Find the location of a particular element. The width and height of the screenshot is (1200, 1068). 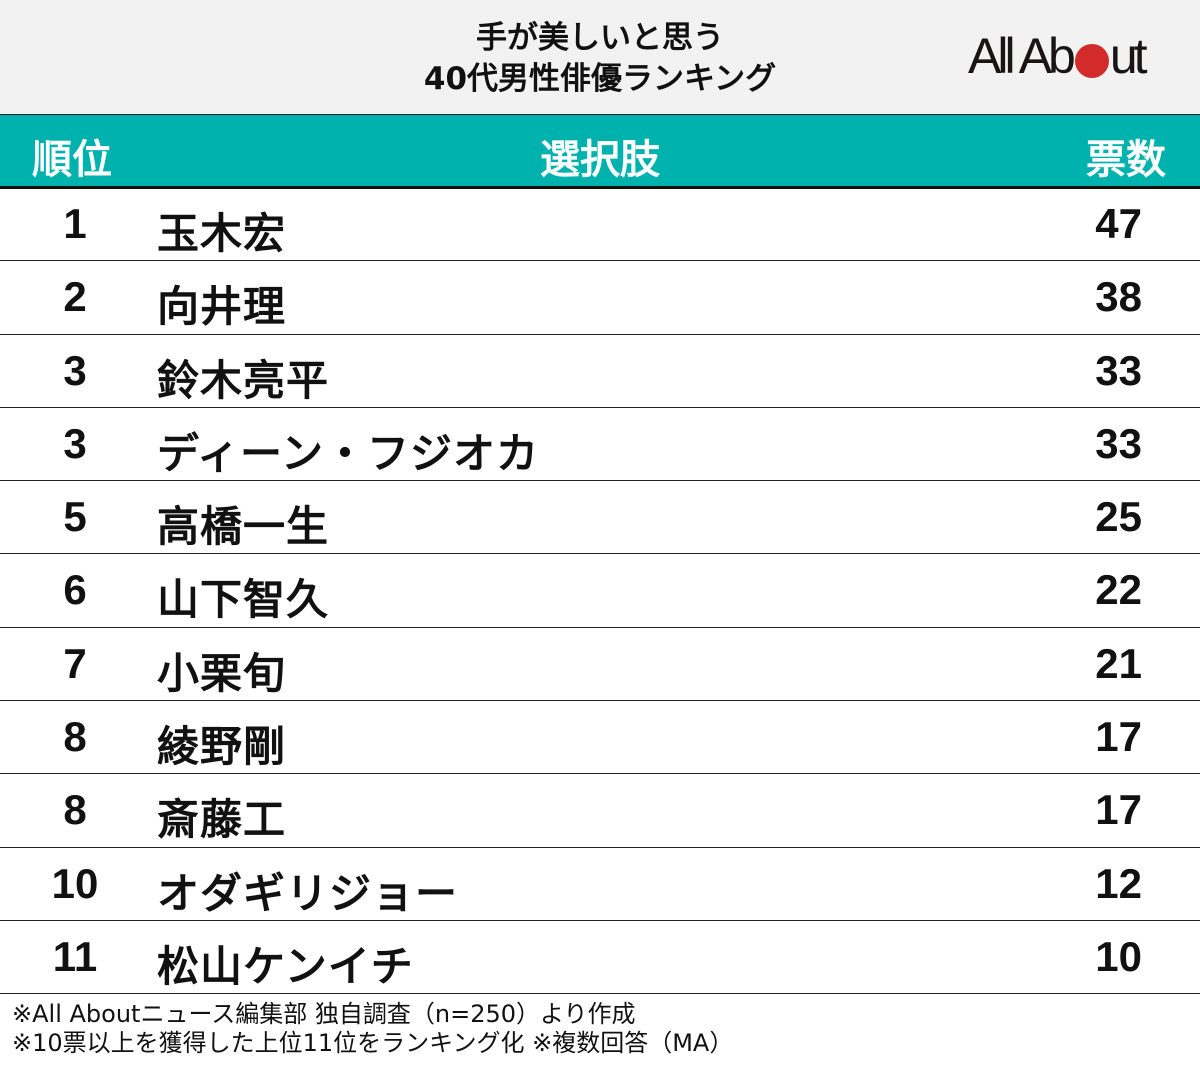

name-cell: 鈴木亮平 is located at coordinates (243, 380).